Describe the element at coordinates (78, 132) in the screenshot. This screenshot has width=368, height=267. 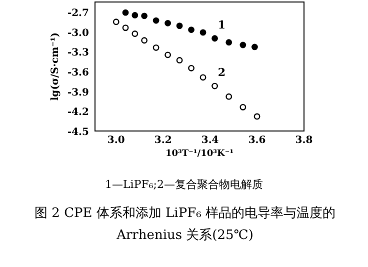
I see `y-tick-label: -4.5` at that location.